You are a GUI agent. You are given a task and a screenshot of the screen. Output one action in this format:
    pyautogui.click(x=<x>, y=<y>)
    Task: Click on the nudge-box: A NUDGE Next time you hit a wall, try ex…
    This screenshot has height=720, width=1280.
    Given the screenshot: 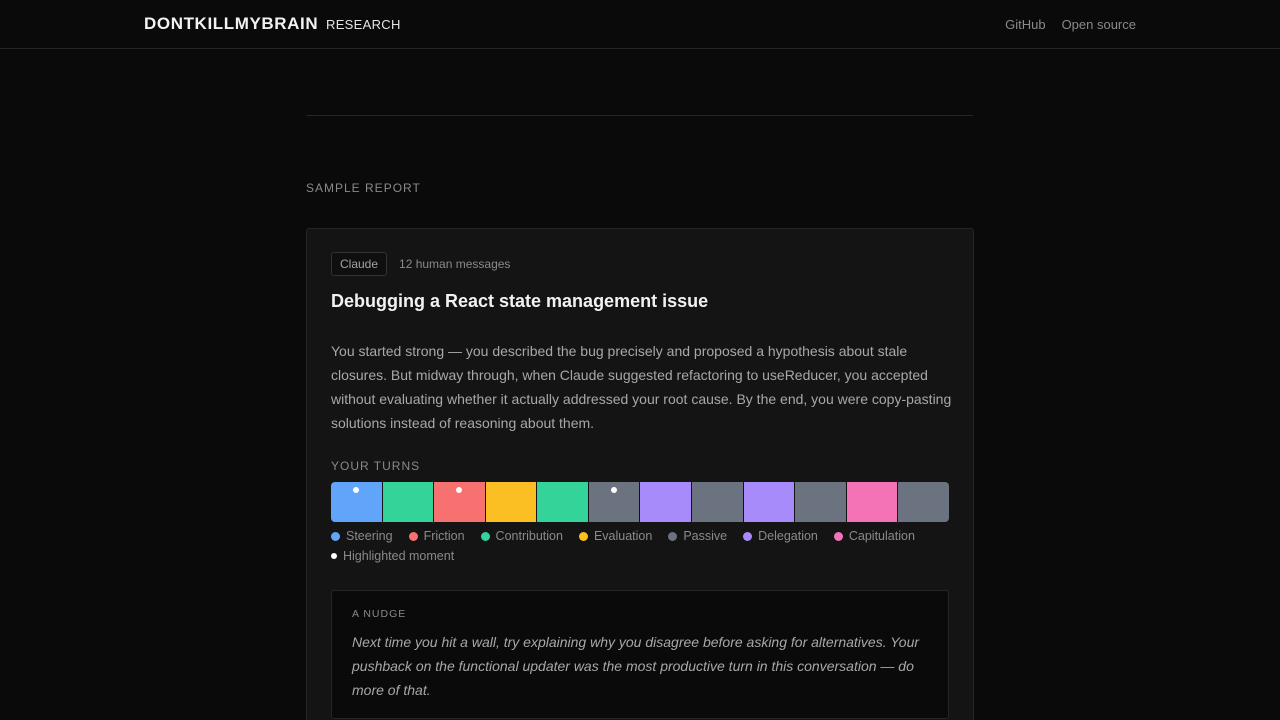 What is the action you would take?
    pyautogui.click(x=640, y=654)
    